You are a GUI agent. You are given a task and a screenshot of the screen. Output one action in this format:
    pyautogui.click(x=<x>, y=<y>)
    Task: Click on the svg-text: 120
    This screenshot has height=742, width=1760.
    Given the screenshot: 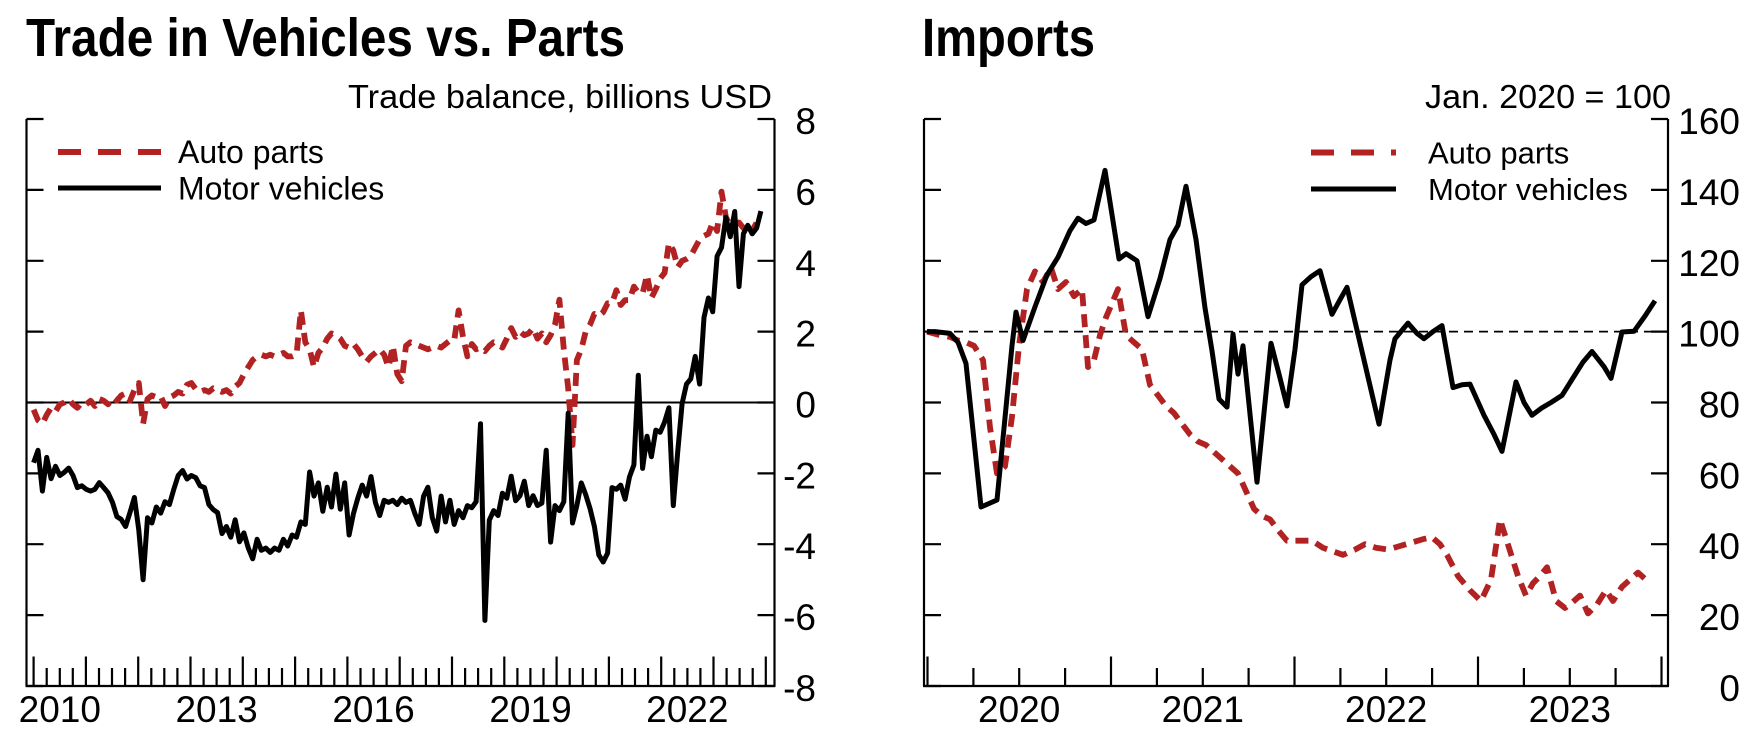 What is the action you would take?
    pyautogui.click(x=1709, y=263)
    